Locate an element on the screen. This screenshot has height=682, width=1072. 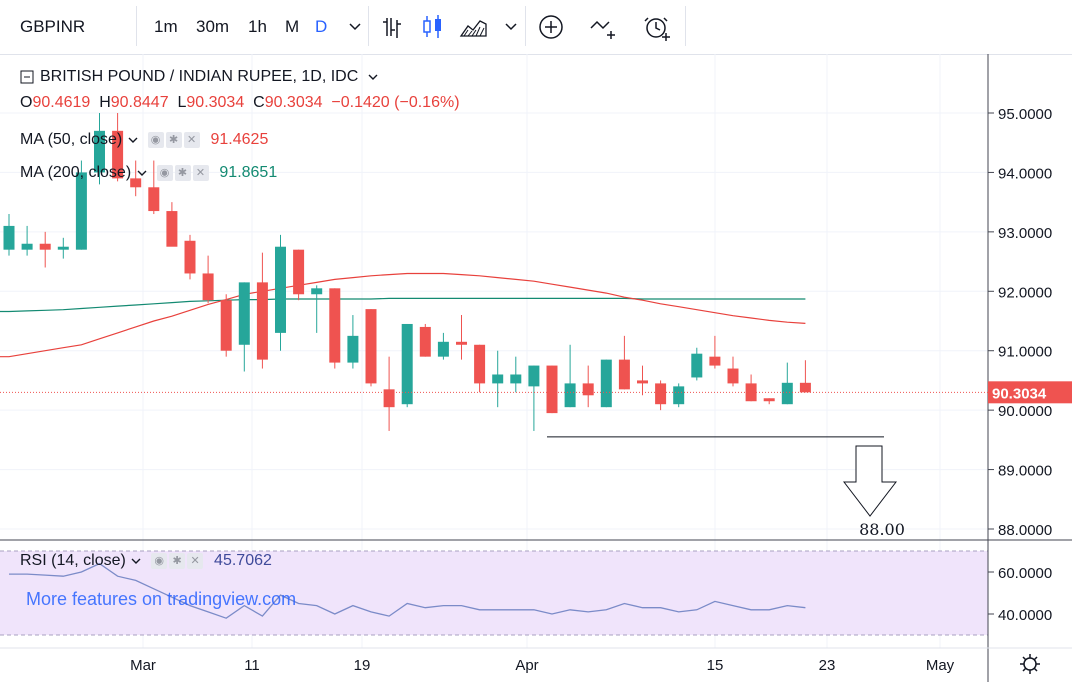
add-indicator-icon is located at coordinates (551, 27).